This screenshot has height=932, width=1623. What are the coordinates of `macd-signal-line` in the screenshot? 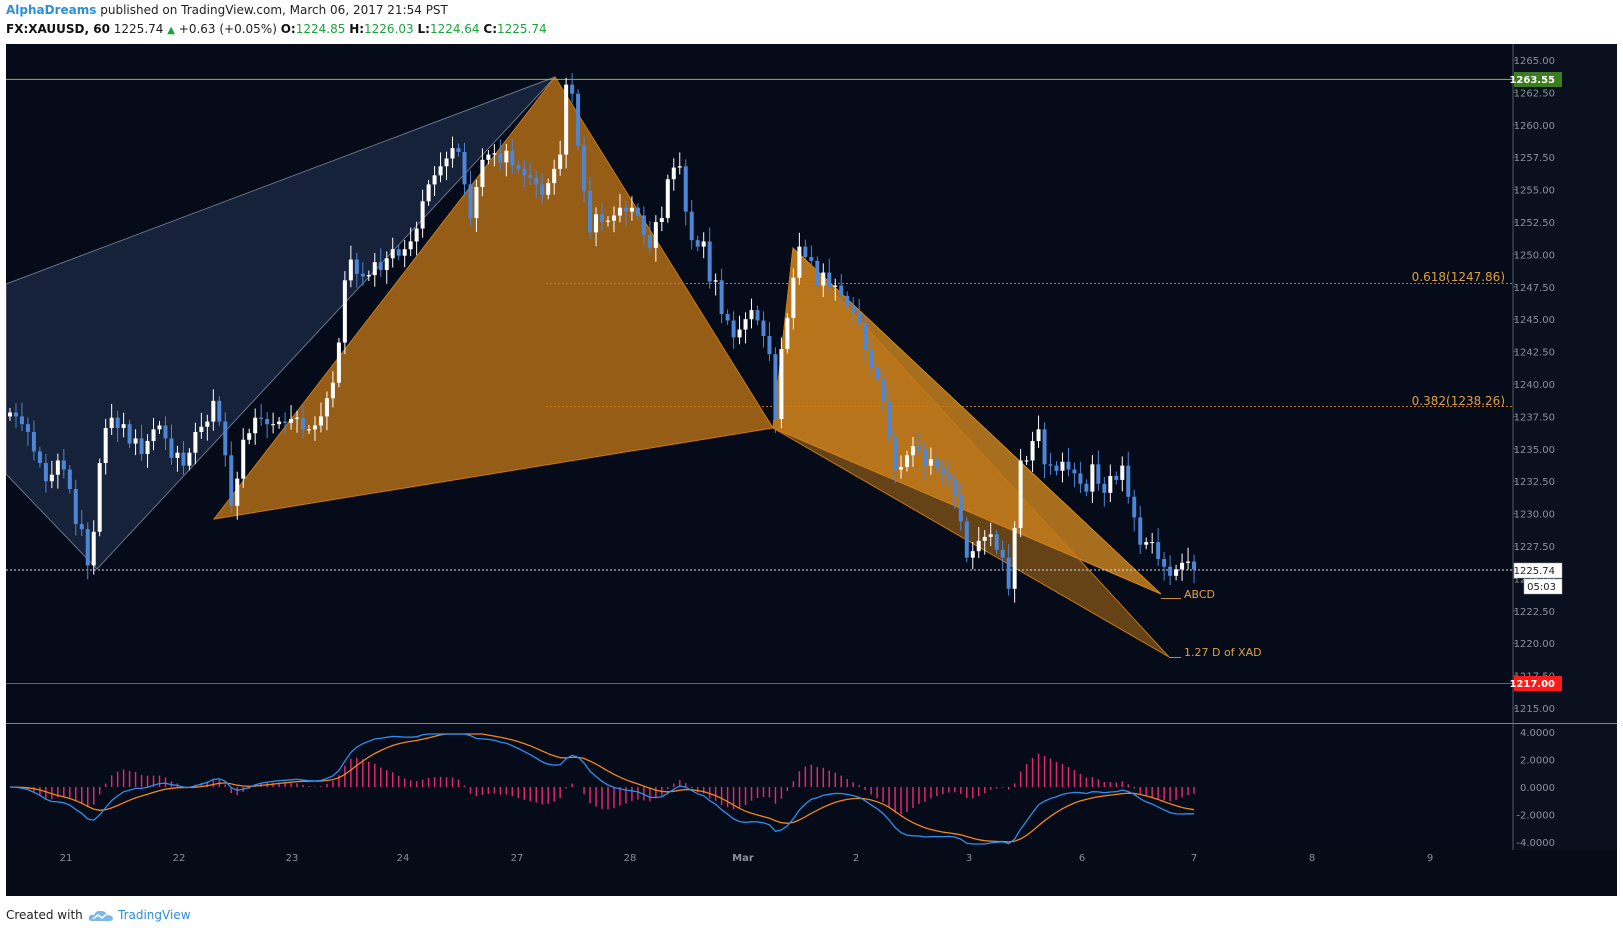 It's located at (602, 788).